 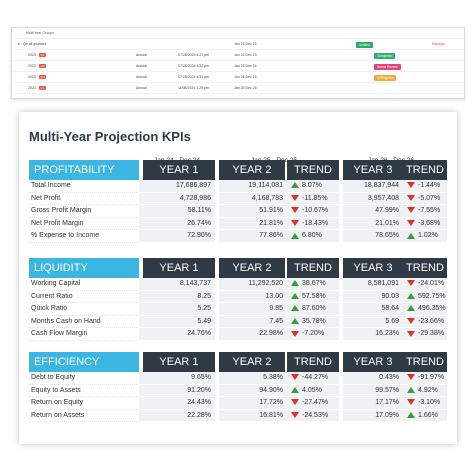 I want to click on year1-value: 4,728,986, so click(x=177, y=199).